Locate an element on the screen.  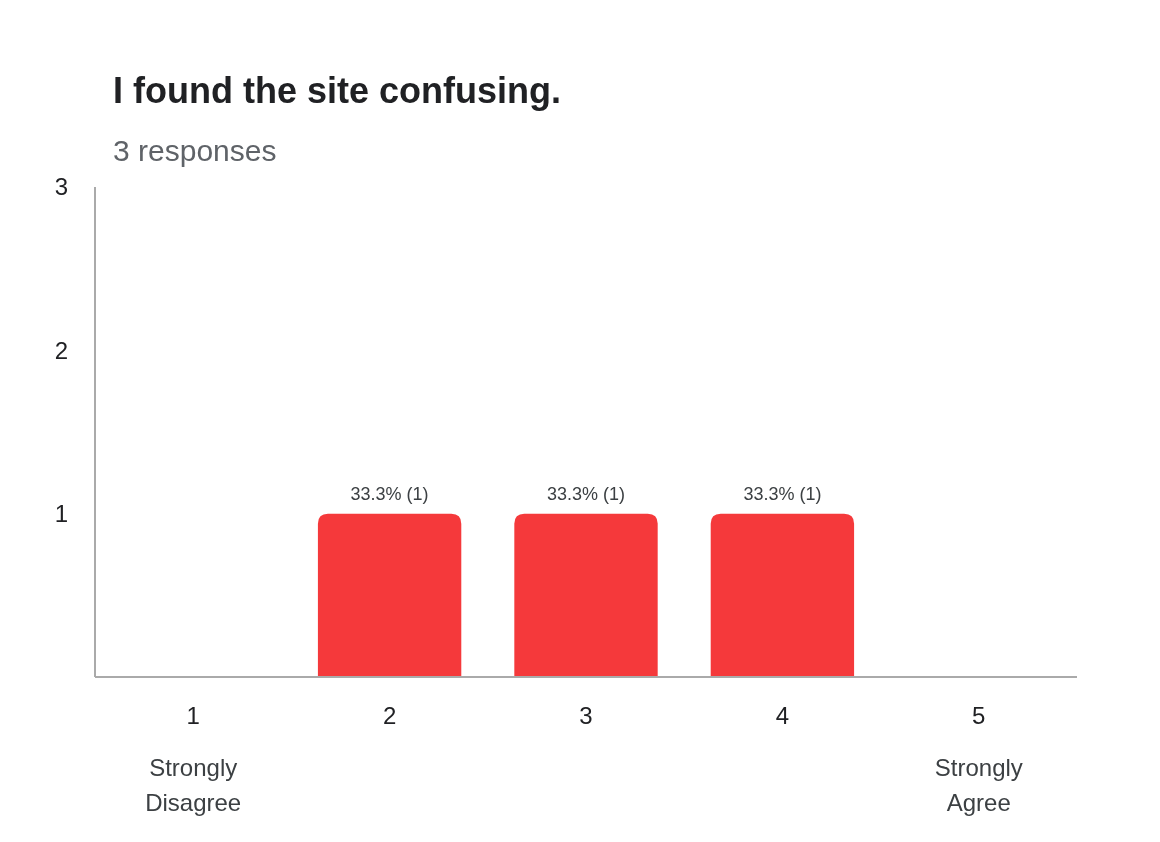
text: Strongly Disagree is located at coordinates (193, 785).